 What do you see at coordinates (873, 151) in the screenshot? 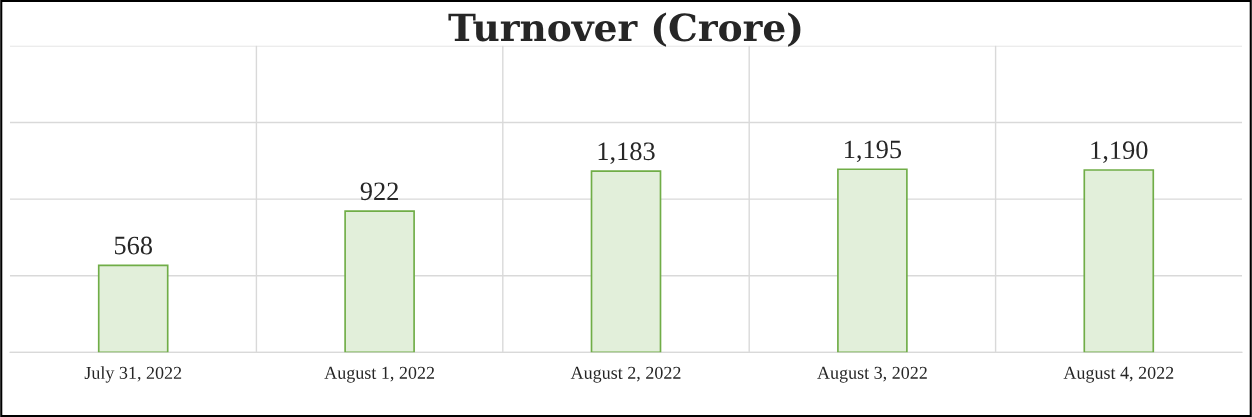
I see `data-label: 1,195` at bounding box center [873, 151].